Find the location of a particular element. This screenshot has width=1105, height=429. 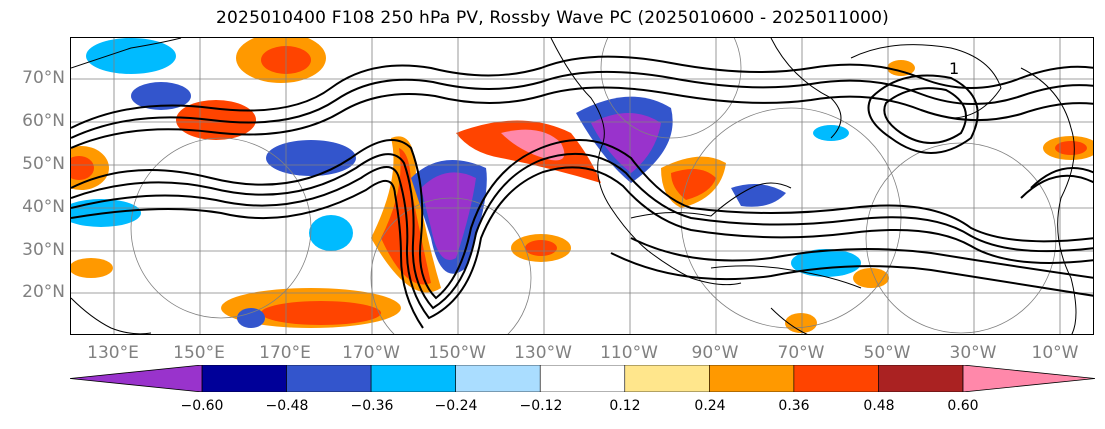

colorbar-tick-label: −0.48 is located at coordinates (287, 406).